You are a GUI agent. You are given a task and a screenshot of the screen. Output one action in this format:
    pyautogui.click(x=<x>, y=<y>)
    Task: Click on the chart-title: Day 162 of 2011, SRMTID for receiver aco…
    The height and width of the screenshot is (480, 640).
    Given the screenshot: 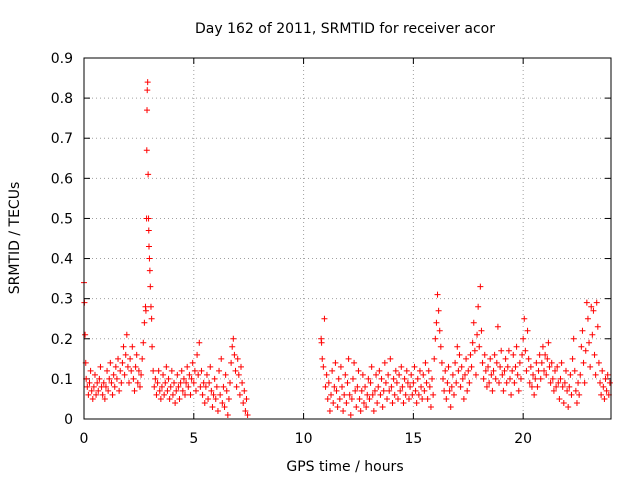 What is the action you would take?
    pyautogui.click(x=345, y=29)
    